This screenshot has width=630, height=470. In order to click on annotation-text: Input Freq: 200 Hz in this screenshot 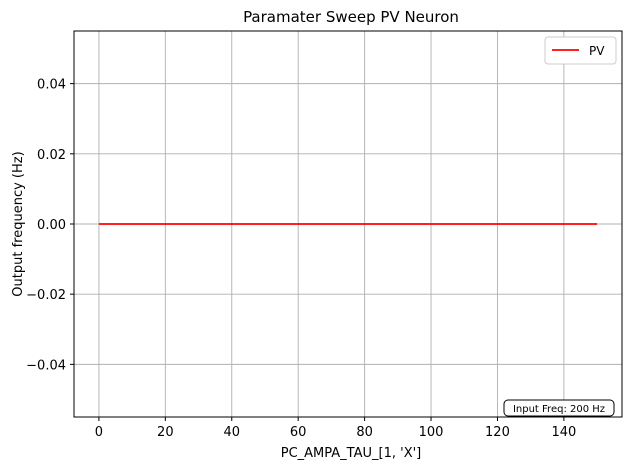, I will do `click(559, 409)`.